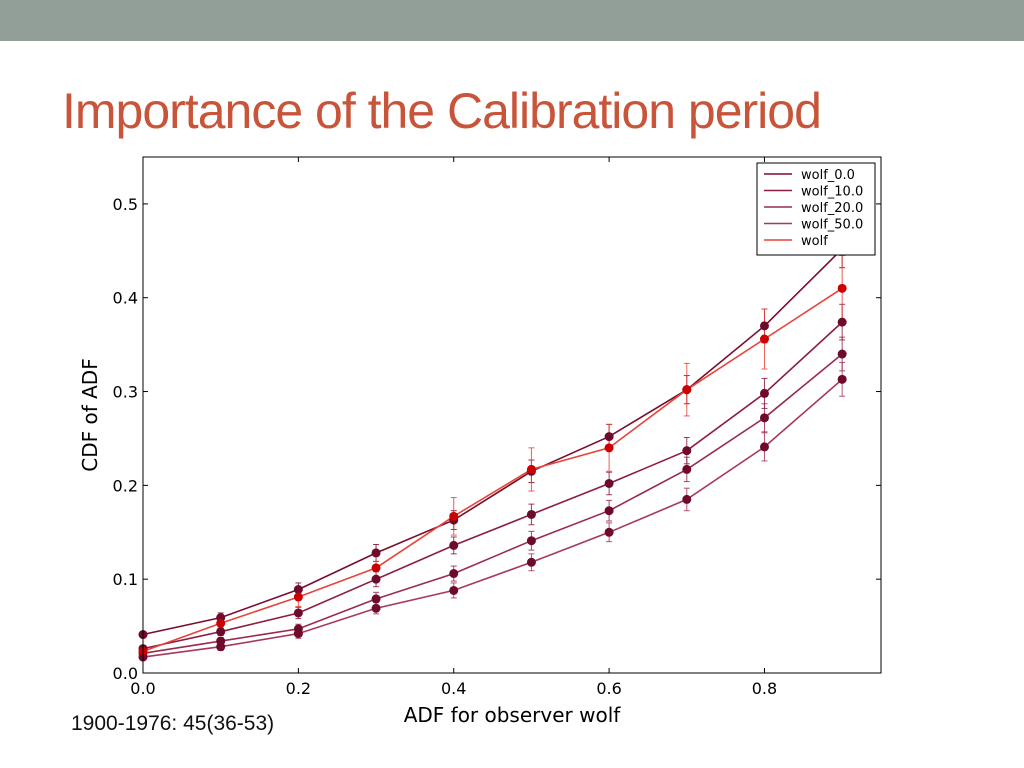  I want to click on legend-label-wolf_20.0: wolf_20.0, so click(832, 208).